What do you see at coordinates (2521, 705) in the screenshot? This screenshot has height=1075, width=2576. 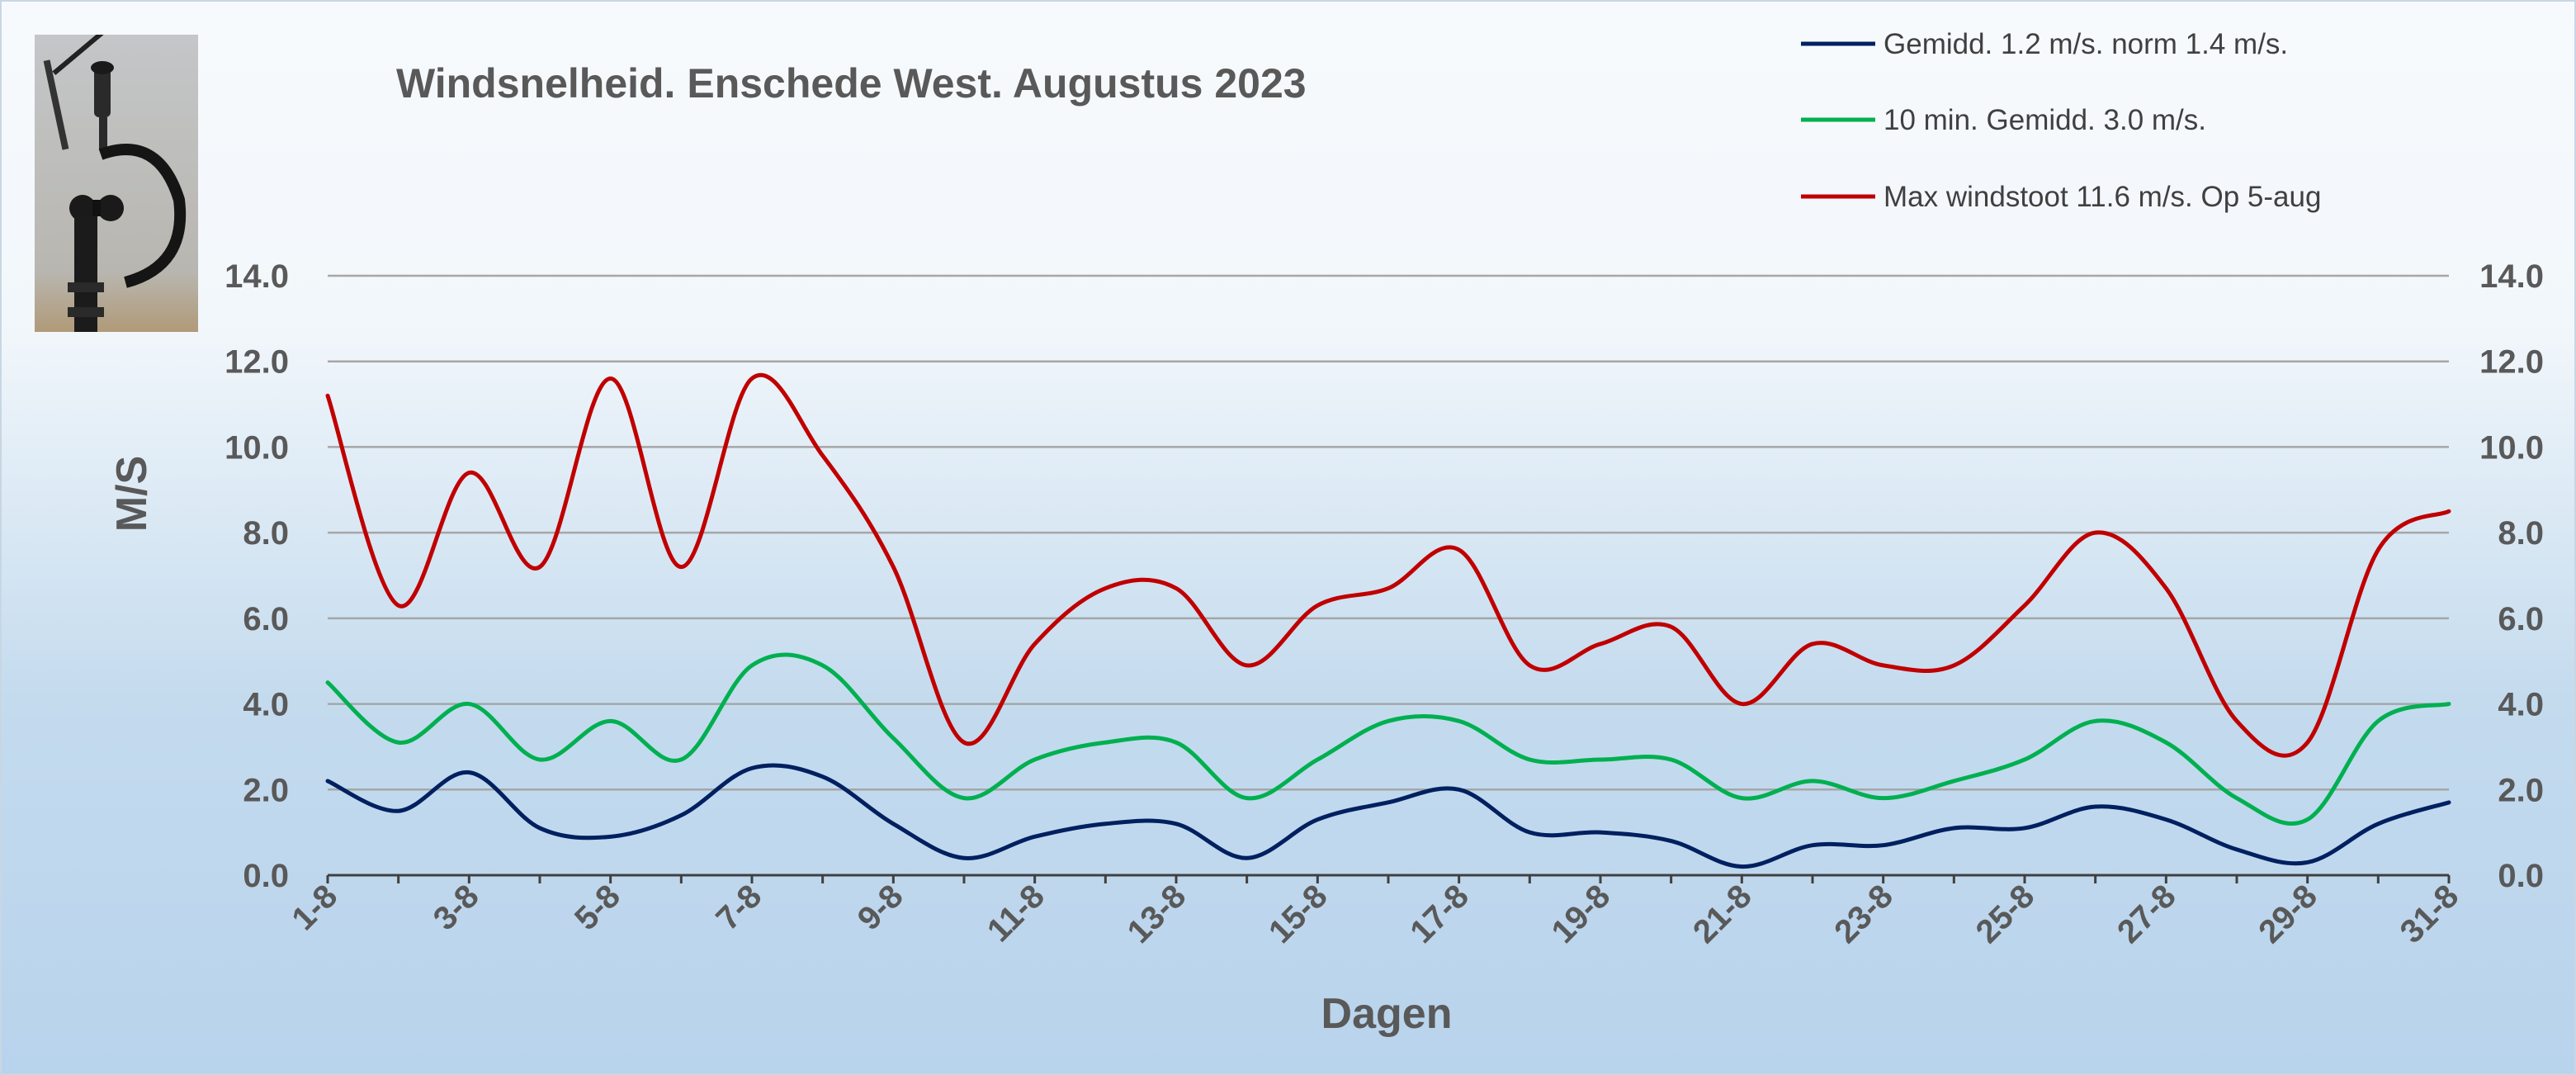 I see `y-tick-label-right: 4.0` at bounding box center [2521, 705].